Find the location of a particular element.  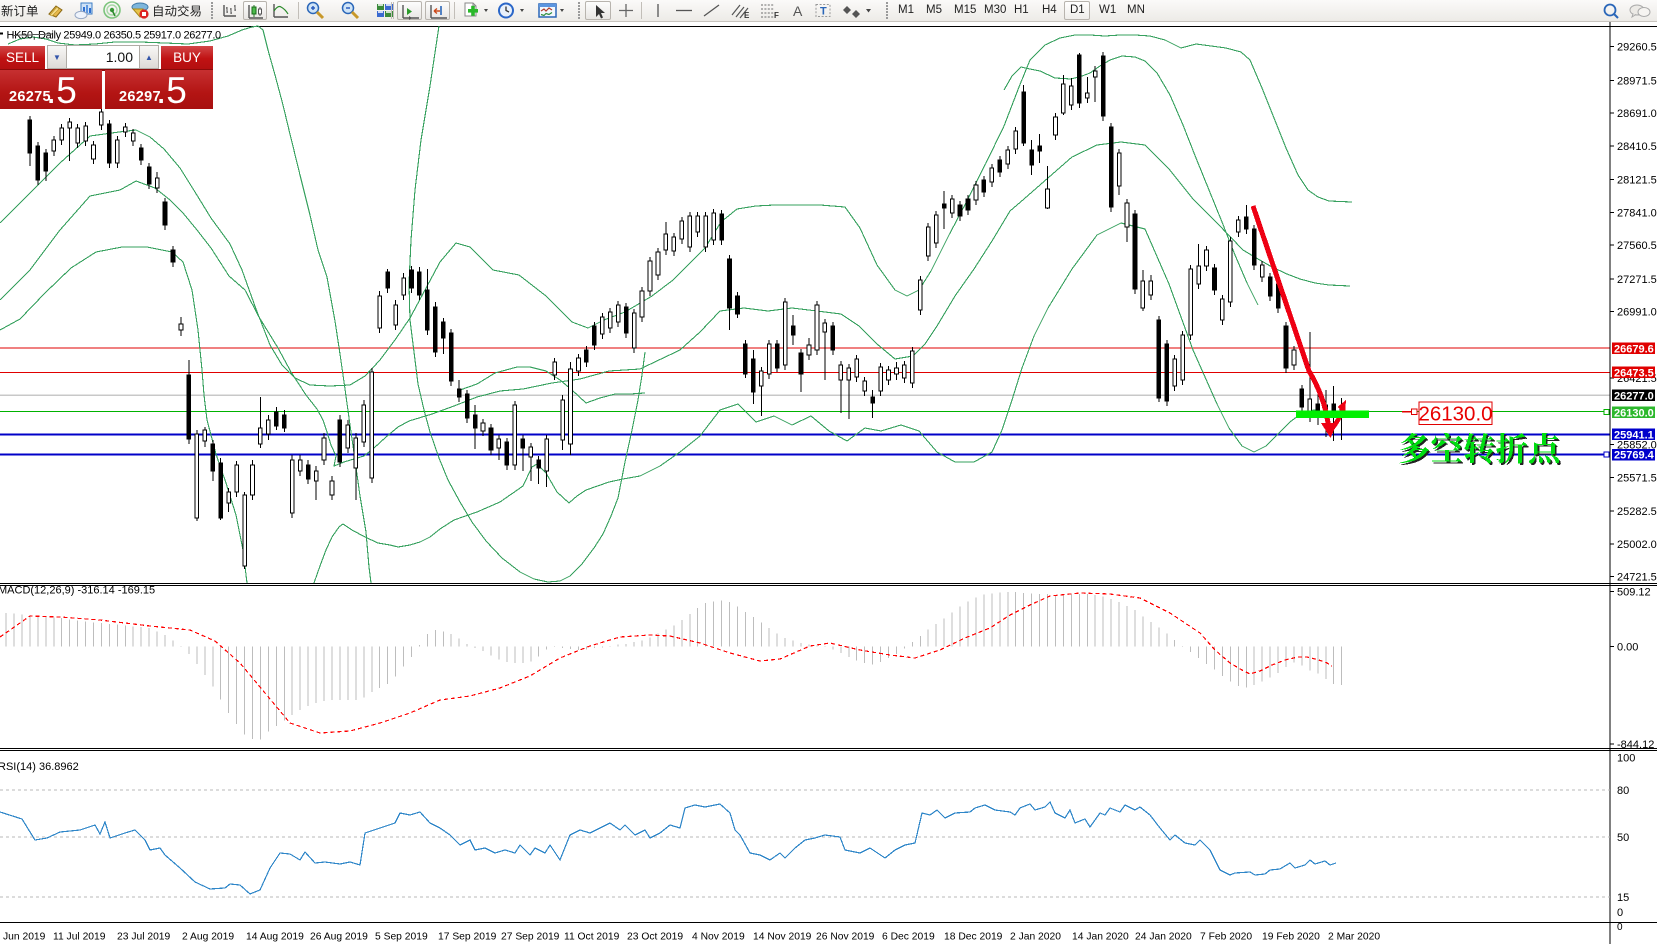

svg-text: 24721.5 is located at coordinates (1637, 578).